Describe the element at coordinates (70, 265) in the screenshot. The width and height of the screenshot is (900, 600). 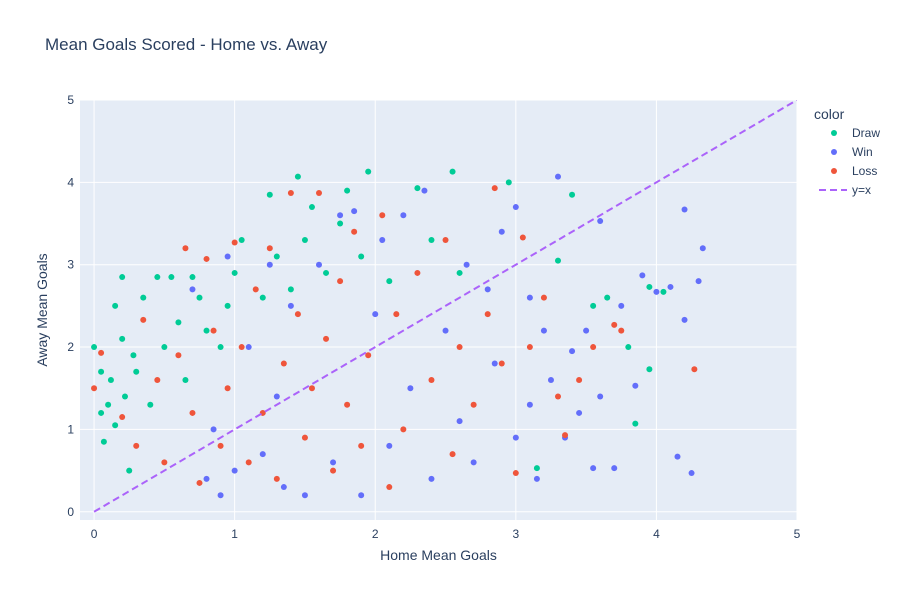
I see `y-tick-label: 3` at that location.